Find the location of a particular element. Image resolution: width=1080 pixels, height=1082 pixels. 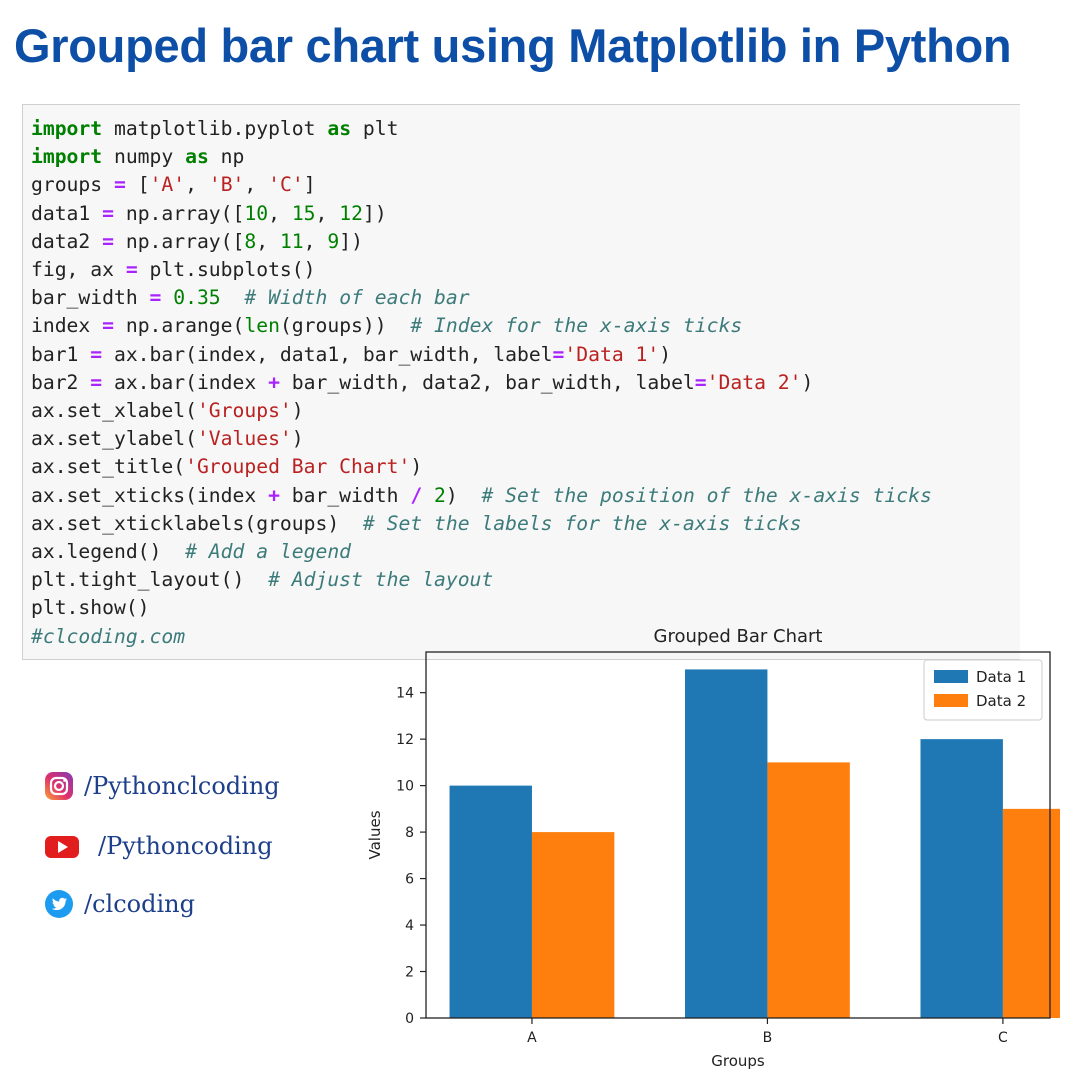

code-line: data1 = np.array([10, 15, 12]) is located at coordinates (209, 214).